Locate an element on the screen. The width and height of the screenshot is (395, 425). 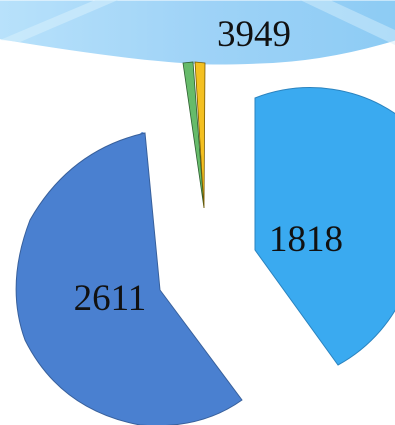
slice-yellow is located at coordinates (200, 135).